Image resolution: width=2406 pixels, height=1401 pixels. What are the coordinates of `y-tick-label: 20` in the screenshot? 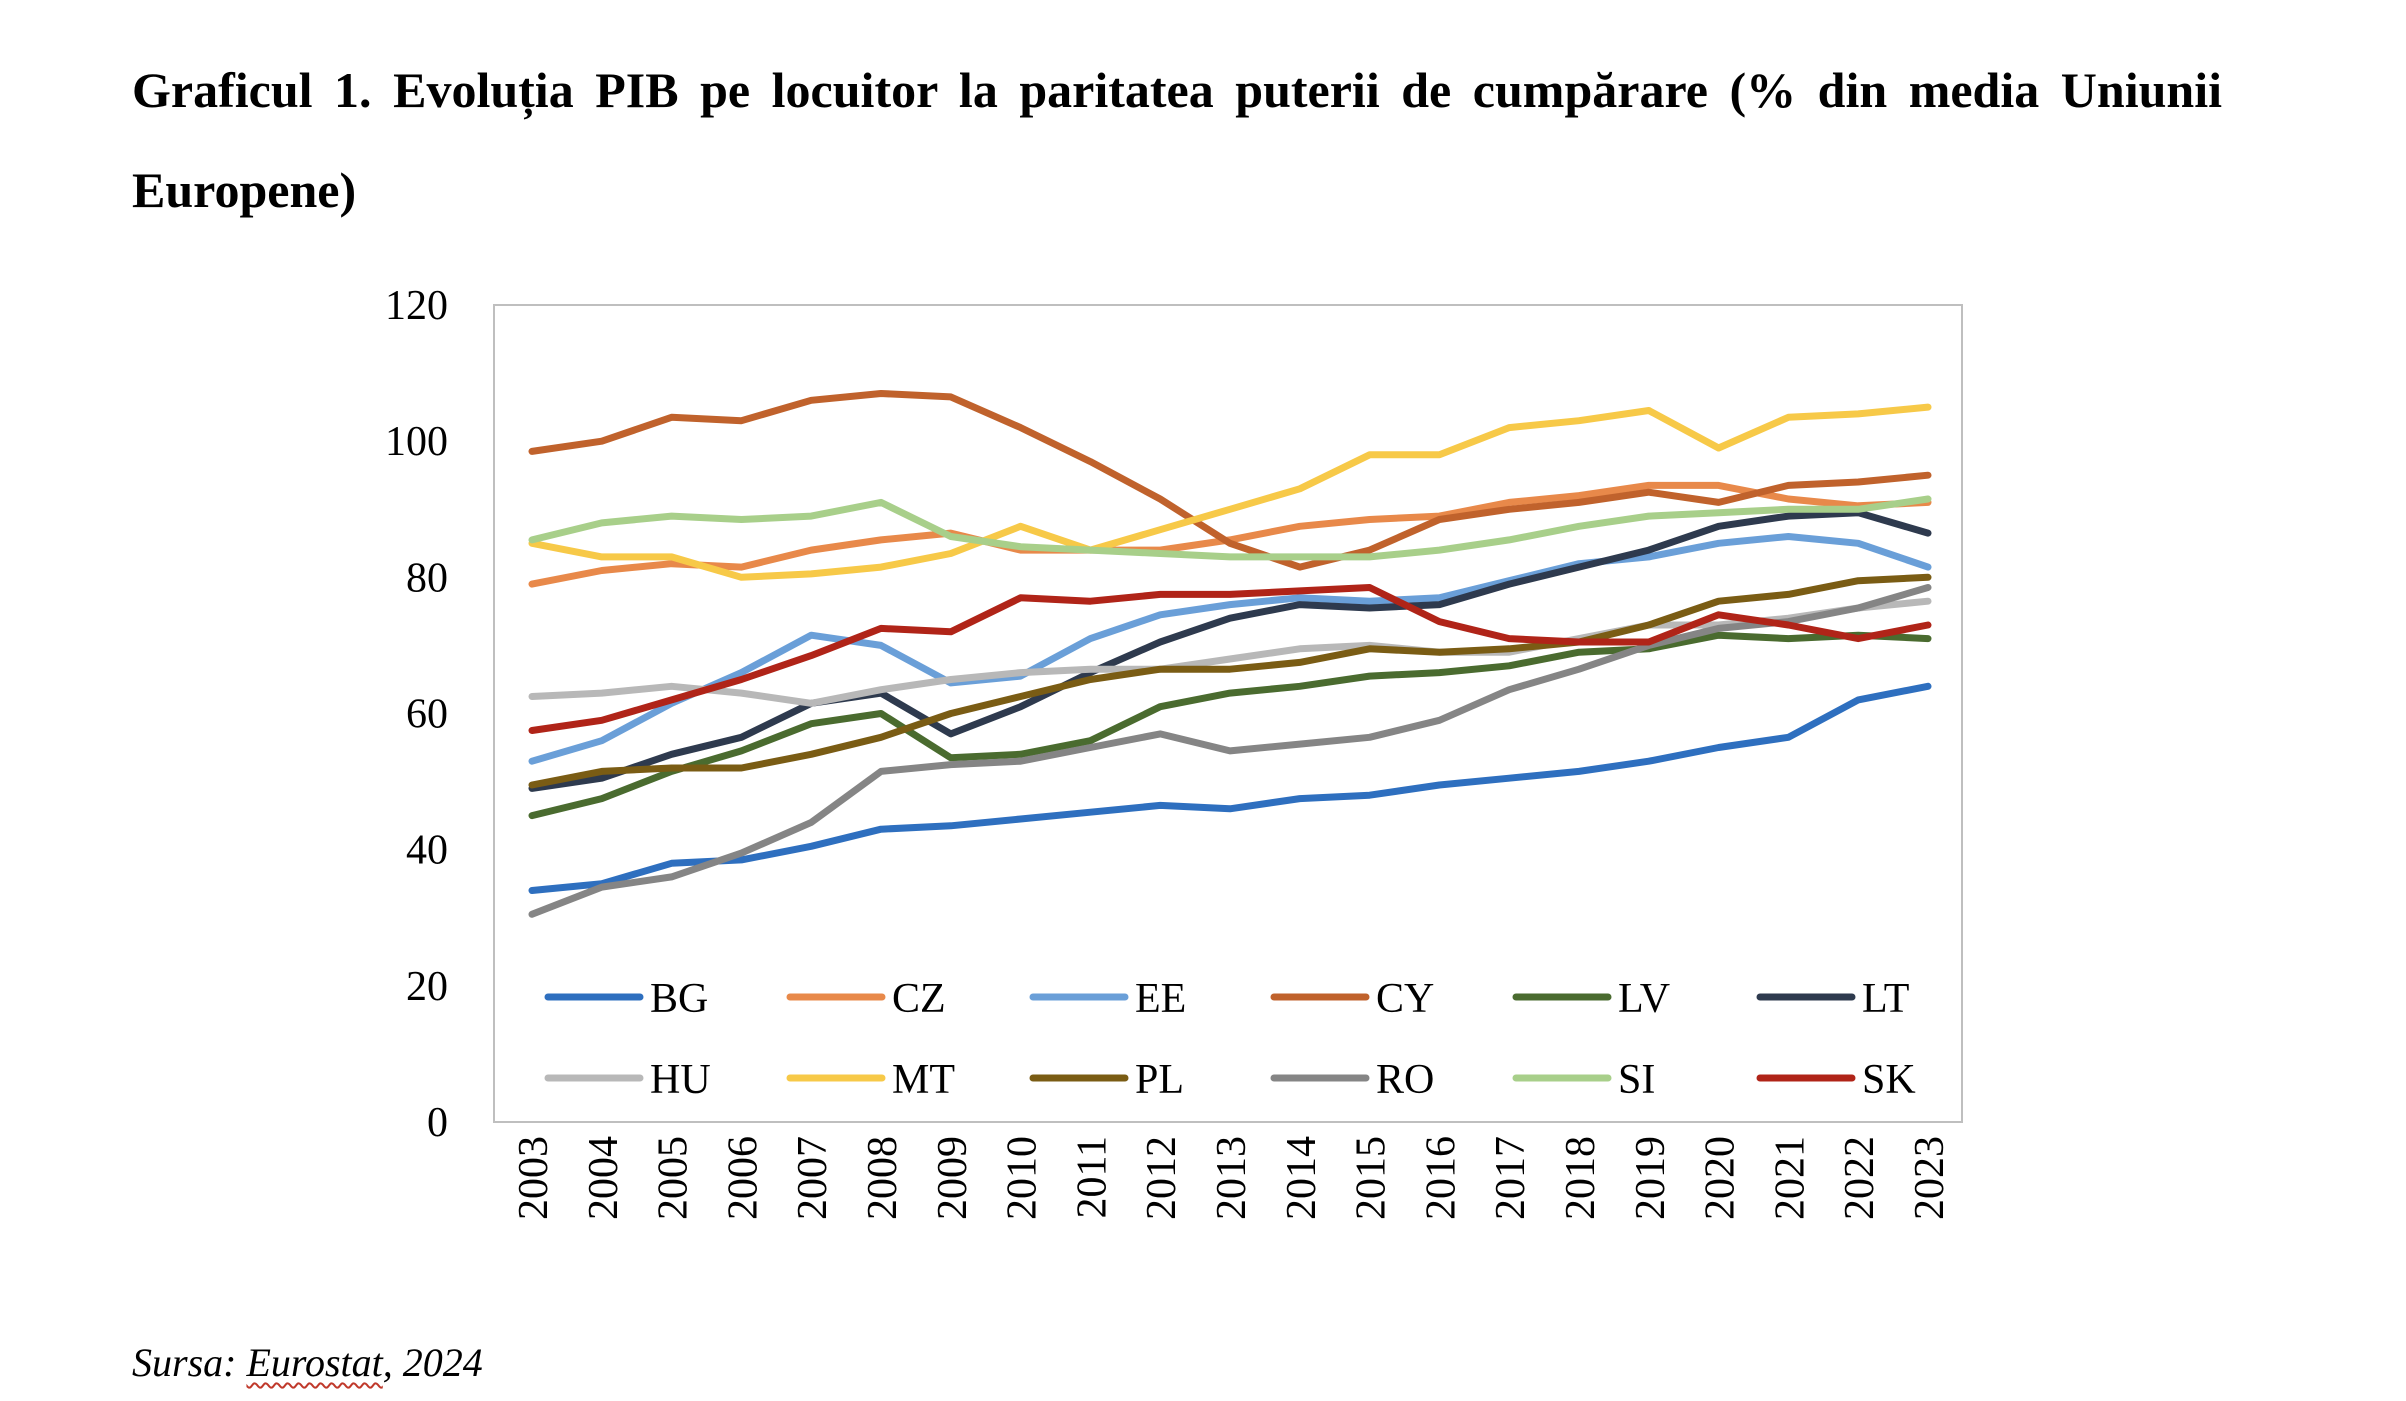 It's located at (427, 987).